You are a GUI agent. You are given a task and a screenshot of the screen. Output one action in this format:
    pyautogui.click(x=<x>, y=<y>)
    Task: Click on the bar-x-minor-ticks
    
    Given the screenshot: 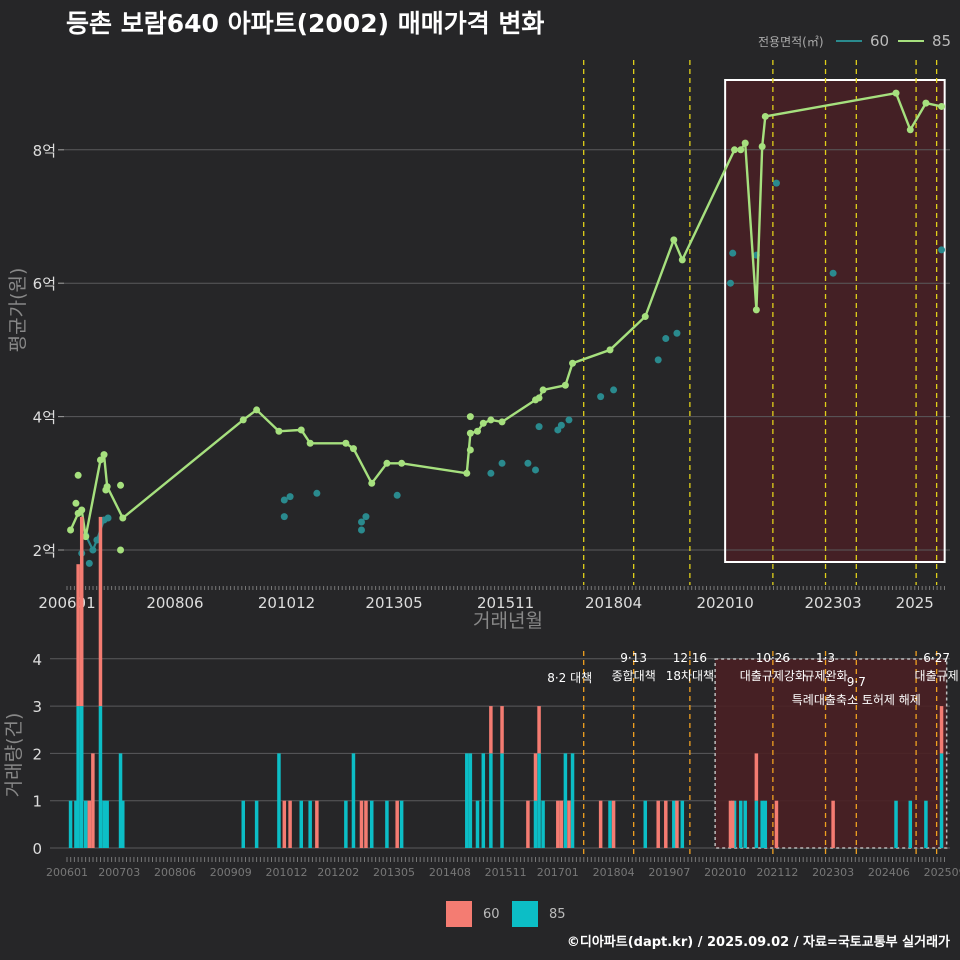 What is the action you would take?
    pyautogui.click(x=505, y=859)
    